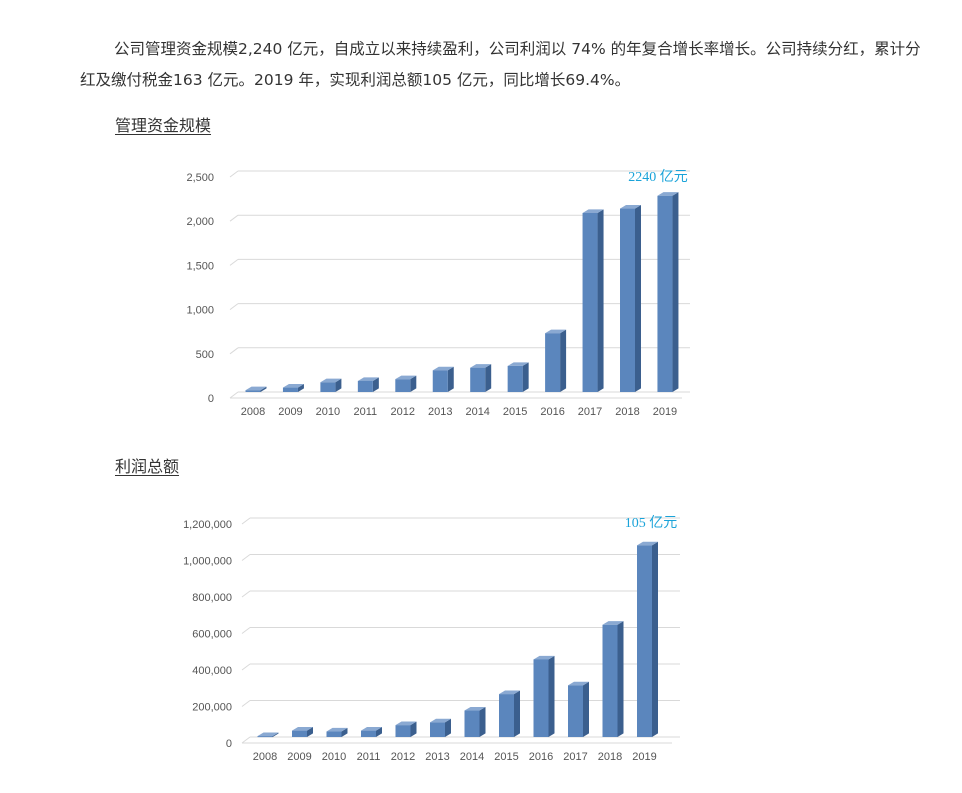  Describe the element at coordinates (253, 412) in the screenshot. I see `x-tick-label: 2008` at that location.